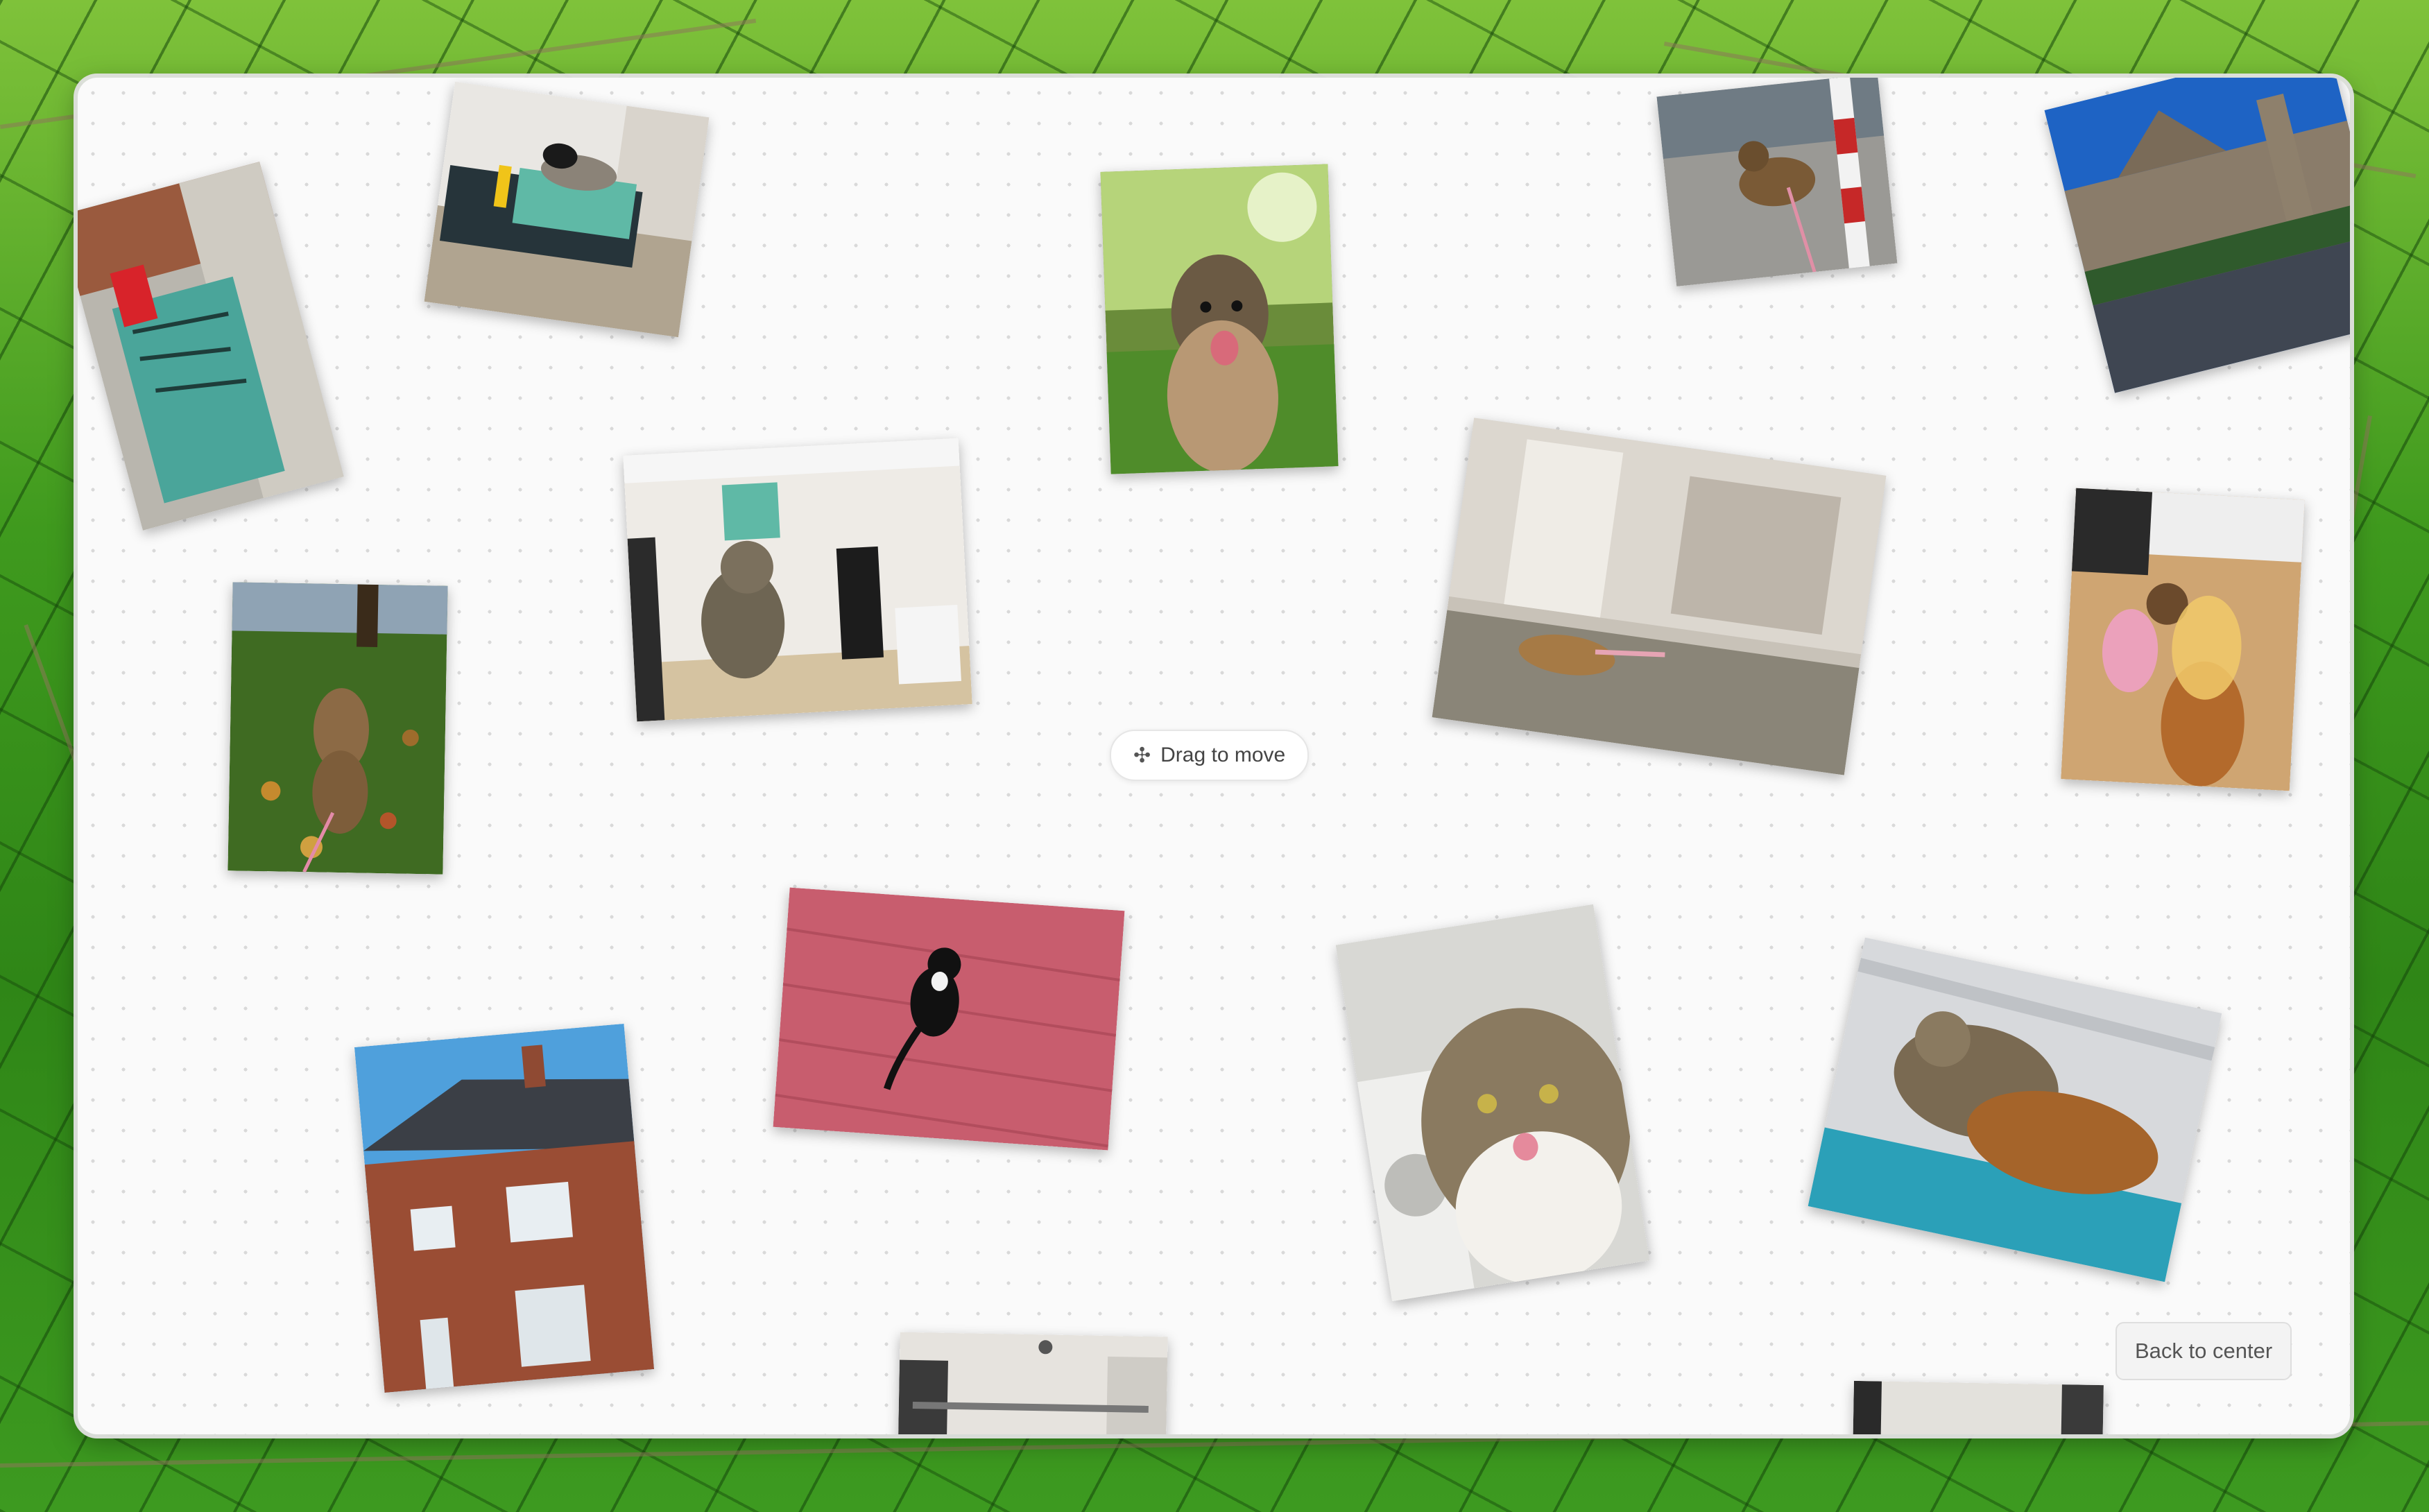 The image size is (2429, 1512). Describe the element at coordinates (797, 580) in the screenshot. I see `photo-cat-kitchen` at that location.